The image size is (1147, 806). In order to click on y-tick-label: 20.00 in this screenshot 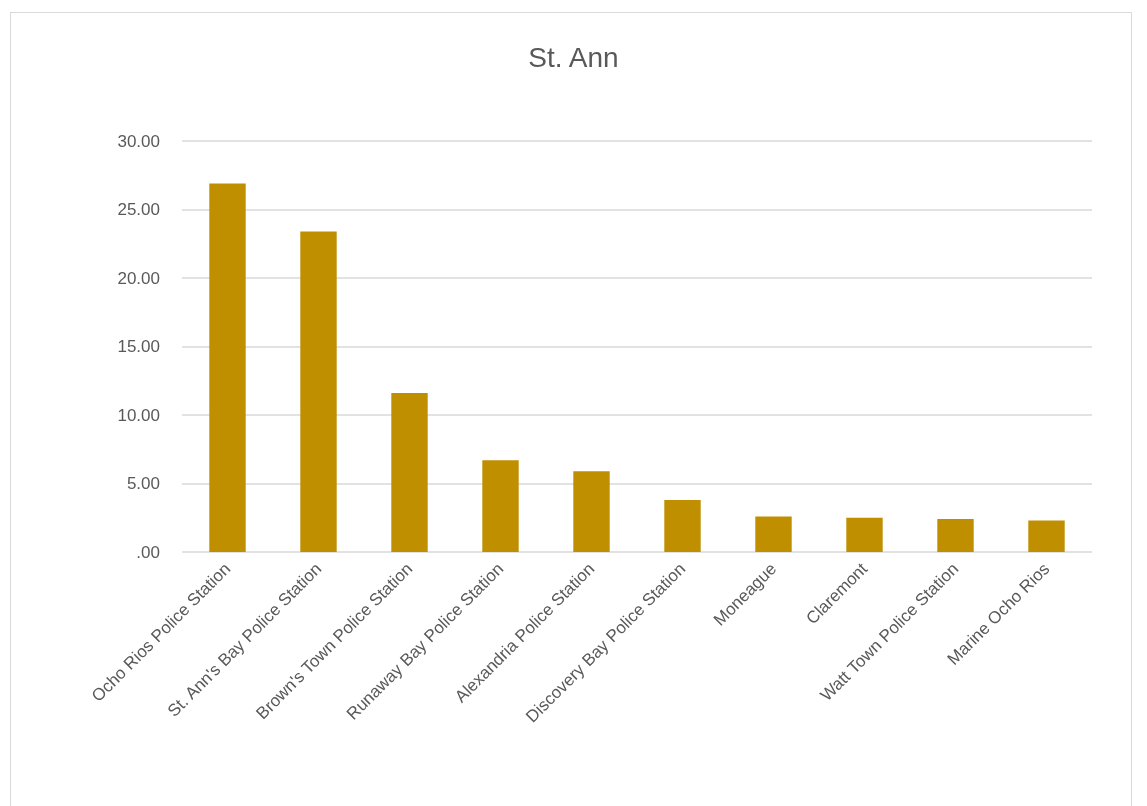, I will do `click(138, 278)`.